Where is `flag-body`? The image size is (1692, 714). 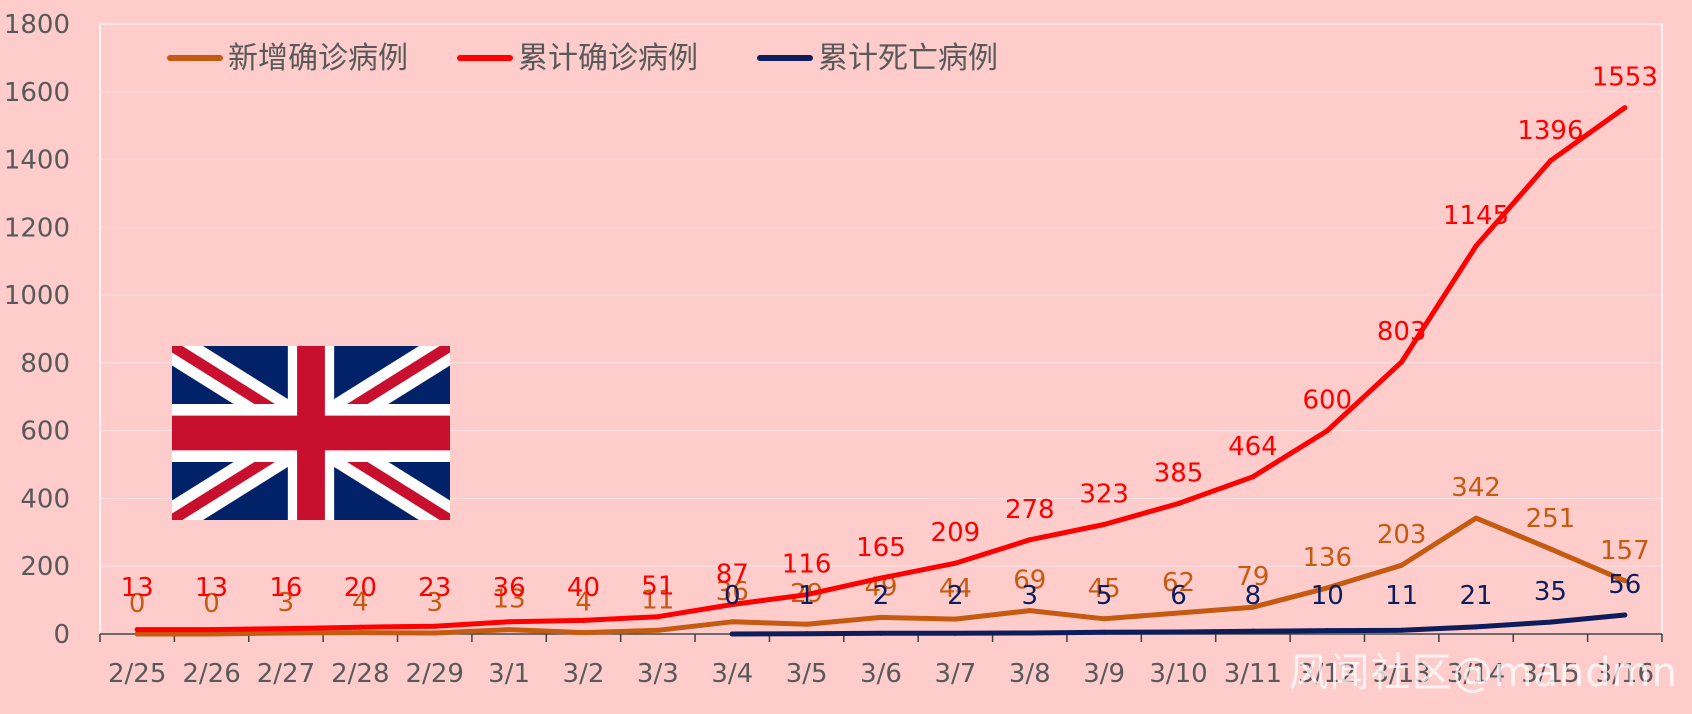 flag-body is located at coordinates (311, 433).